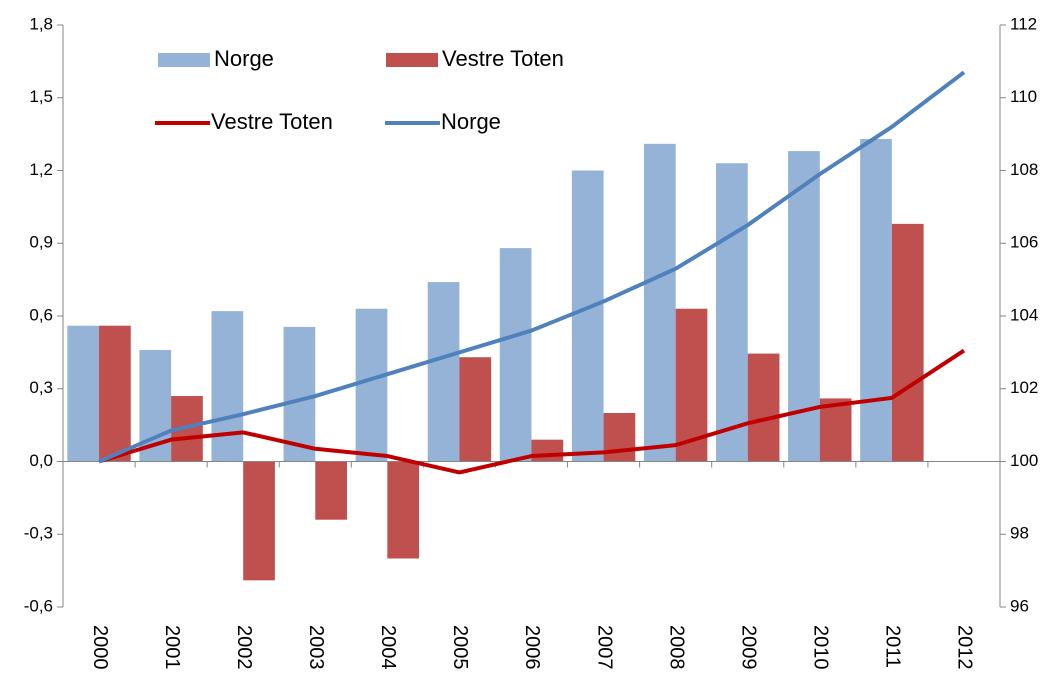  Describe the element at coordinates (460, 647) in the screenshot. I see `x-tick-label: 2005` at that location.